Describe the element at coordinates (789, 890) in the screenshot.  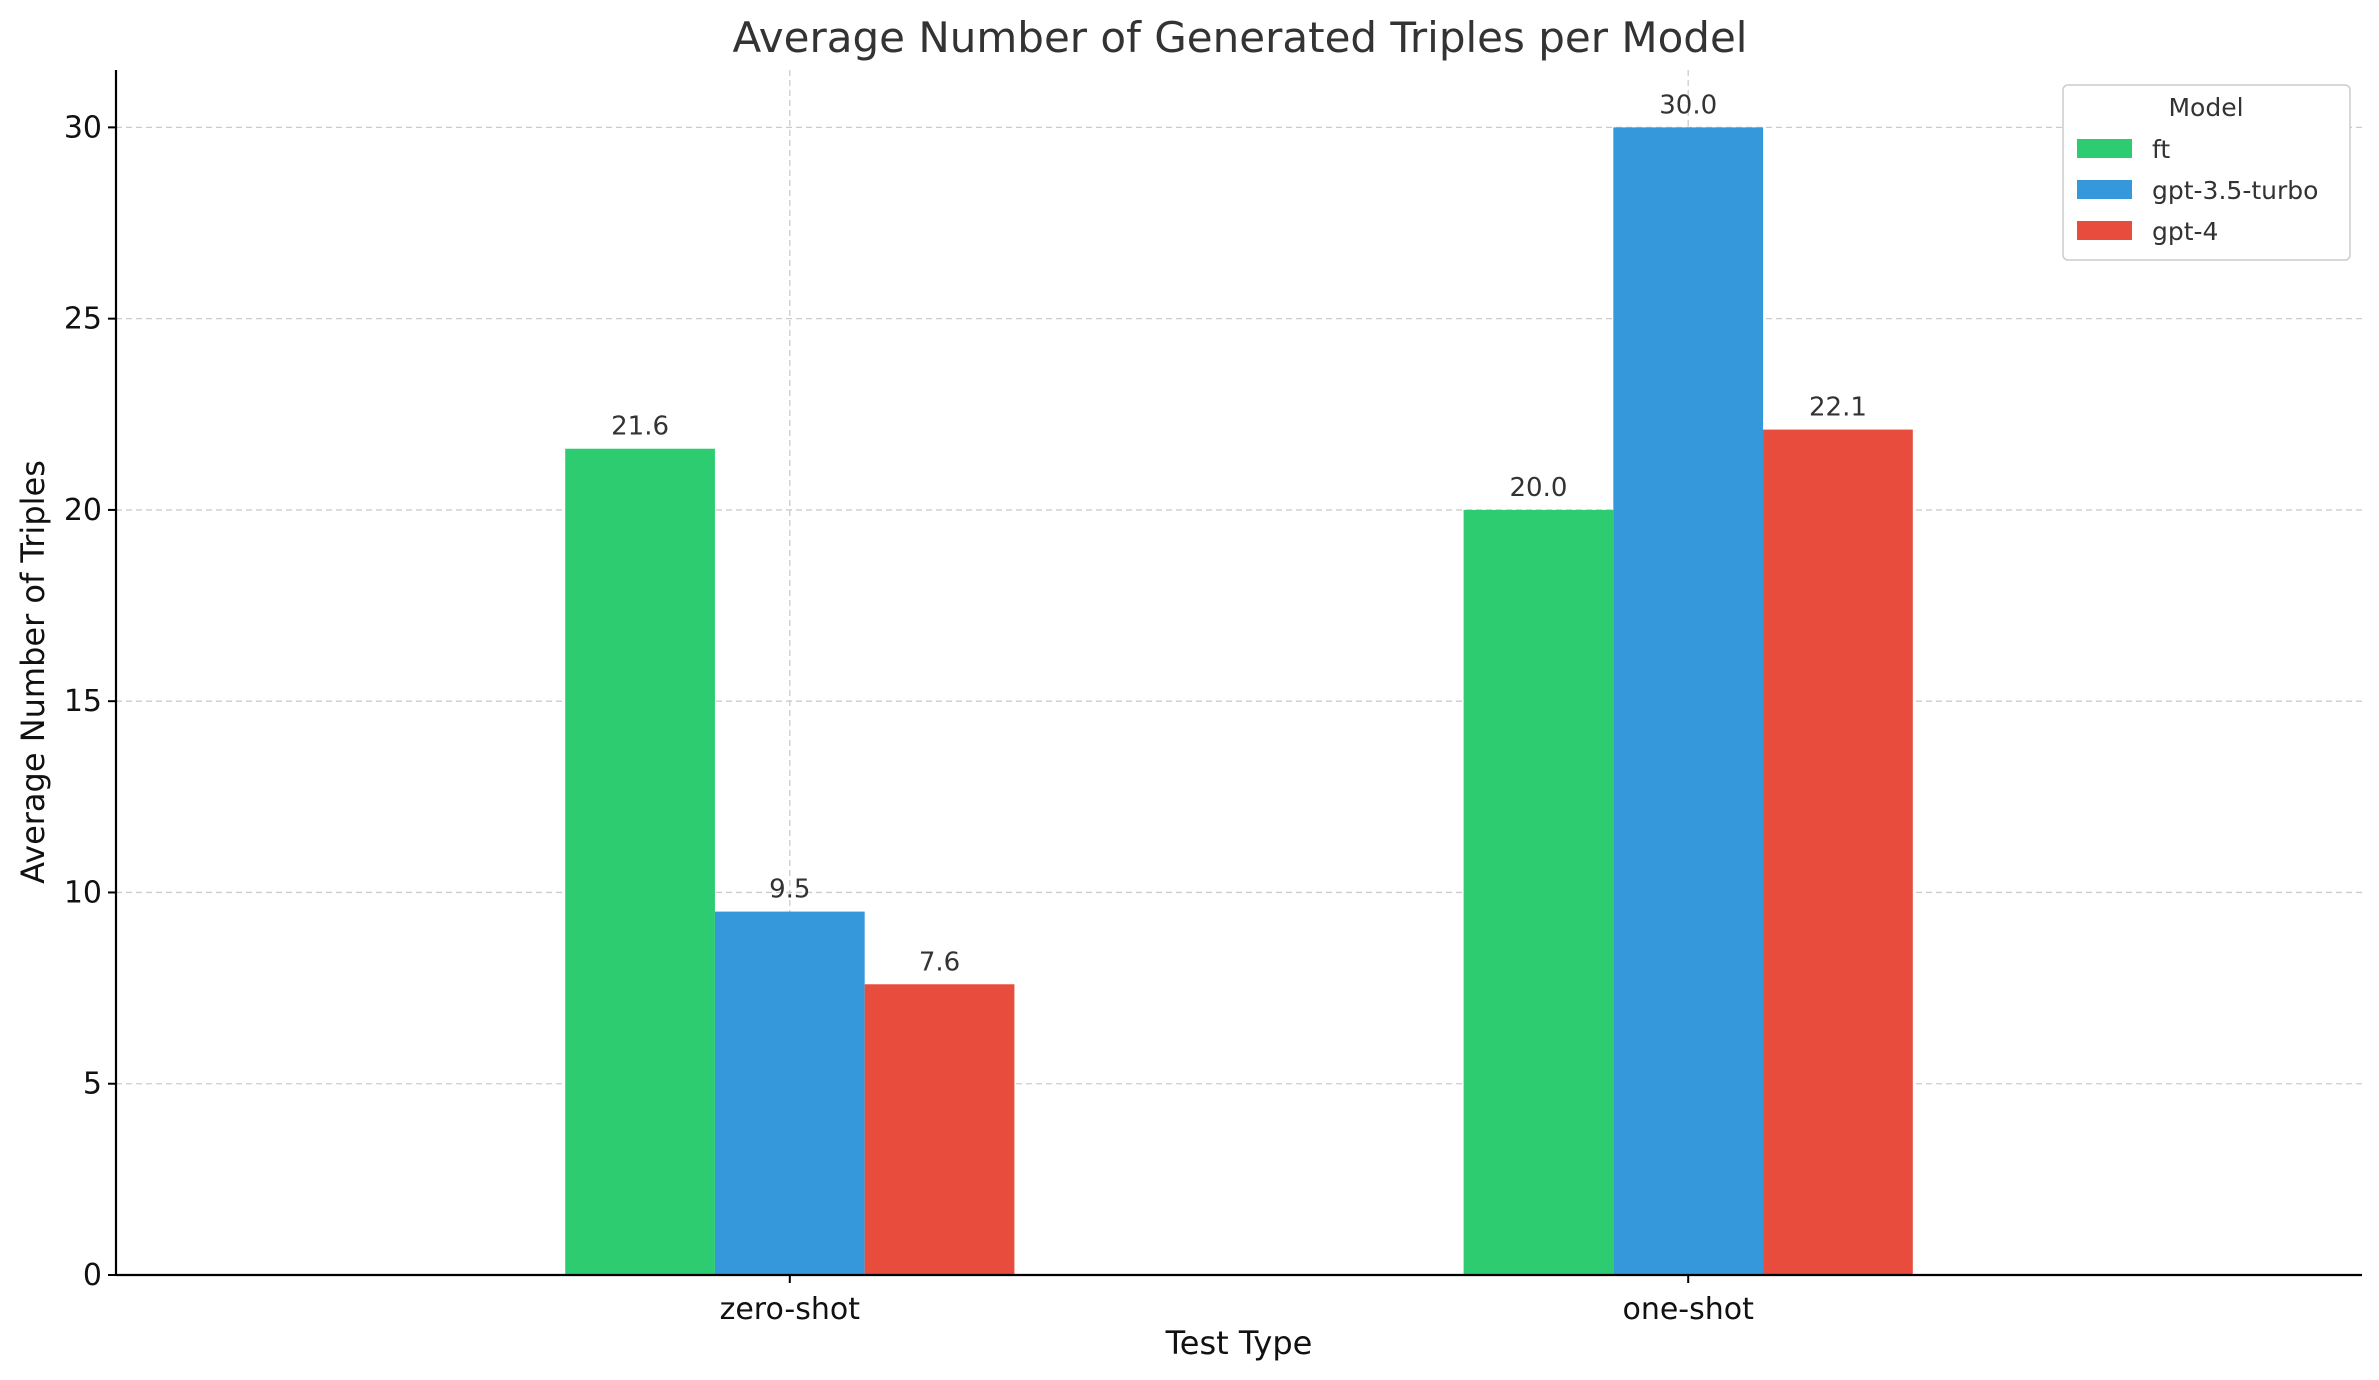
I see `data-label: 9.5` at that location.